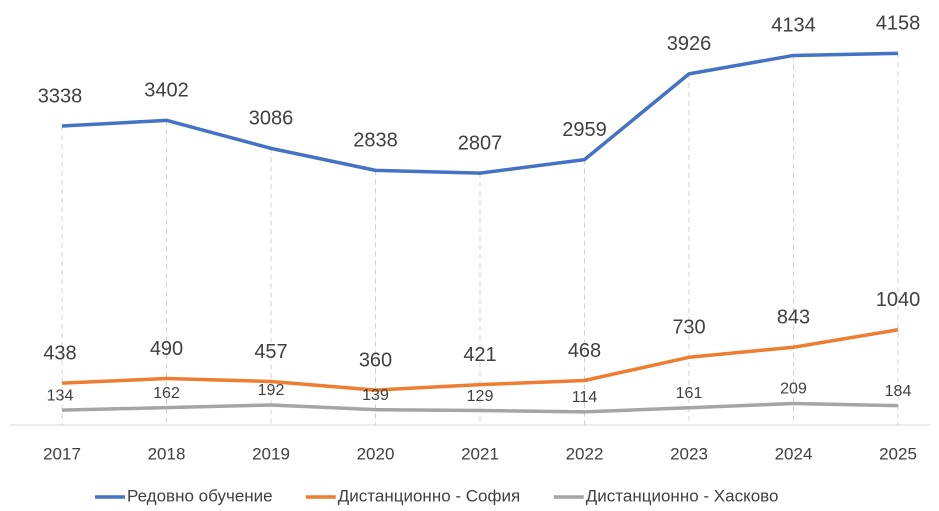  I want to click on data-label: 162, so click(166, 393).